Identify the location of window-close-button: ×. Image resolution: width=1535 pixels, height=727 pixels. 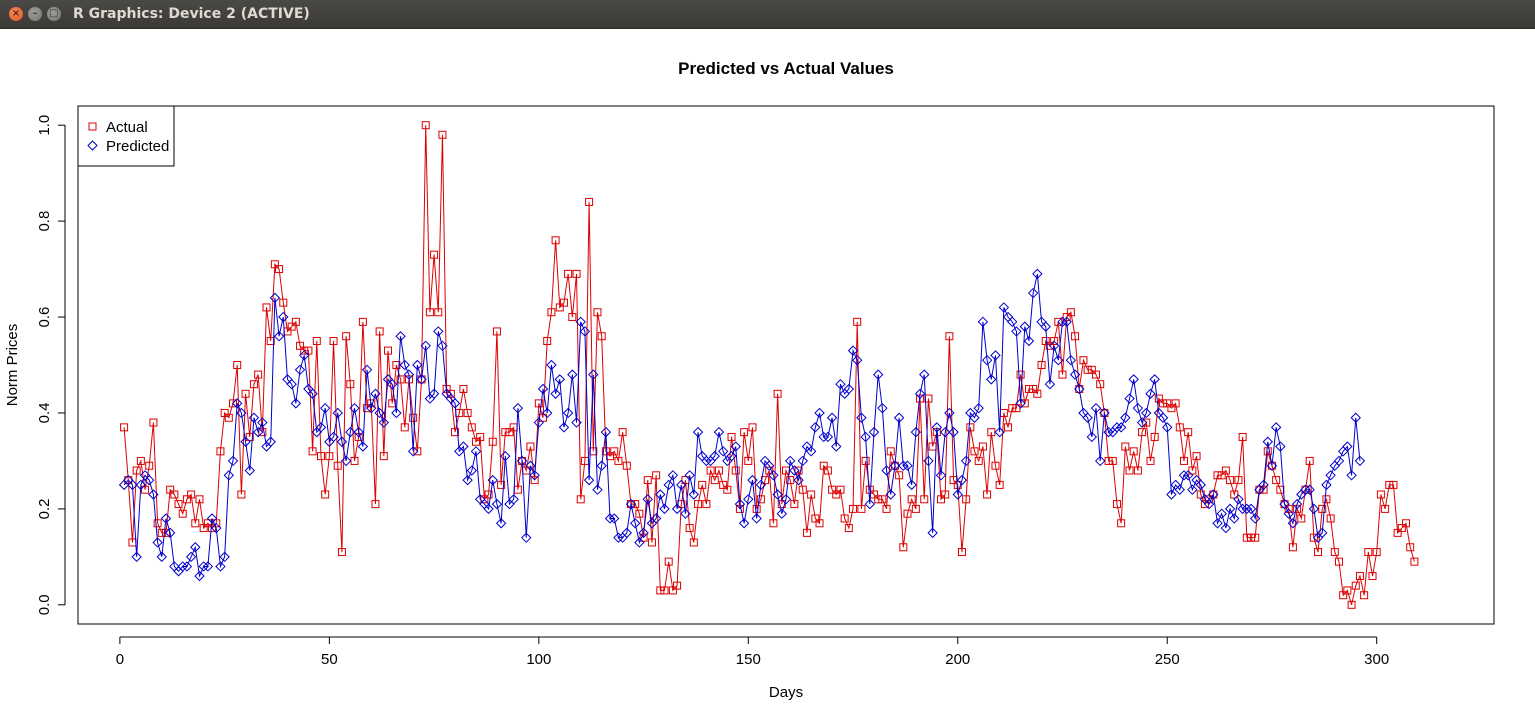
(16, 14).